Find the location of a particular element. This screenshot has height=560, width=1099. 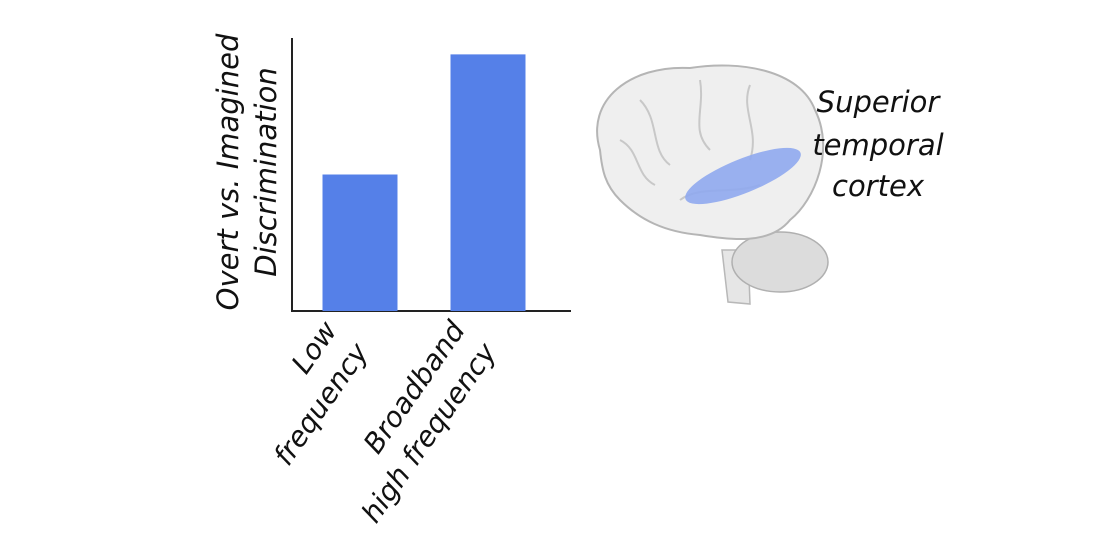

y-axis-label-line: Overt vs. Imagined is located at coordinates (228, 171).